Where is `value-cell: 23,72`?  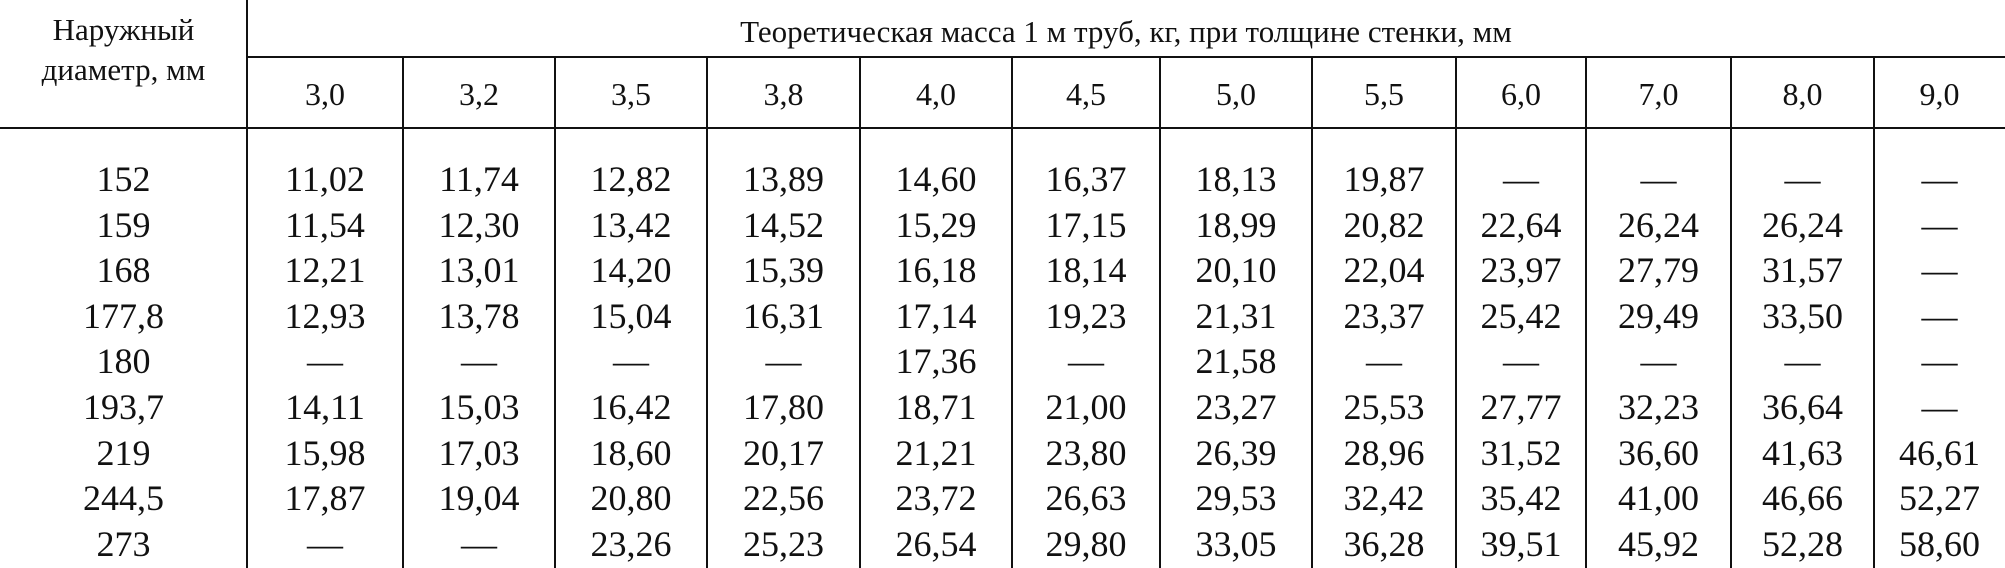
value-cell: 23,72 is located at coordinates (936, 498).